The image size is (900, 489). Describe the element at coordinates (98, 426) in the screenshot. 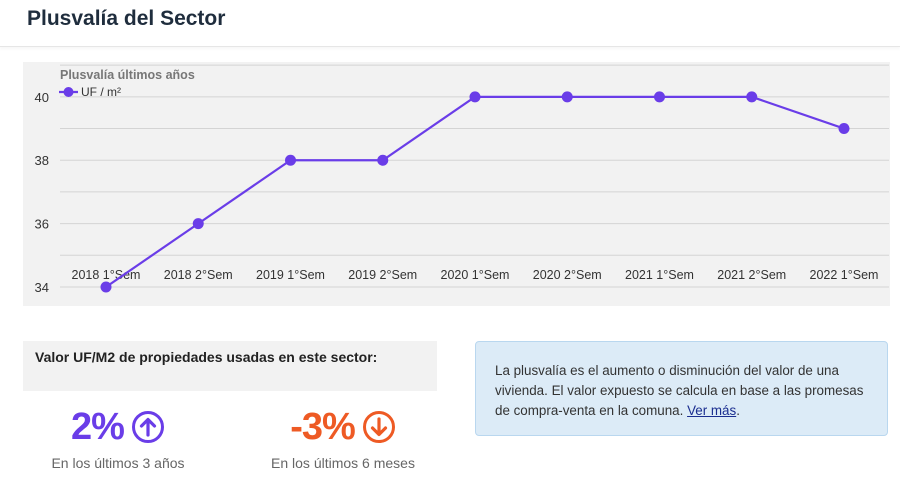

I see `stat-value: 2%` at that location.